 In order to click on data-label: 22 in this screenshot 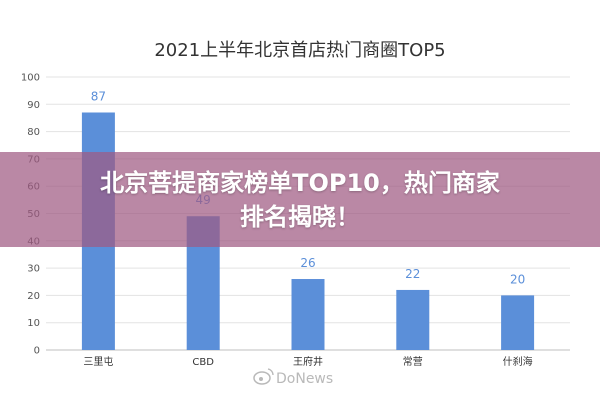, I will do `click(412, 274)`.